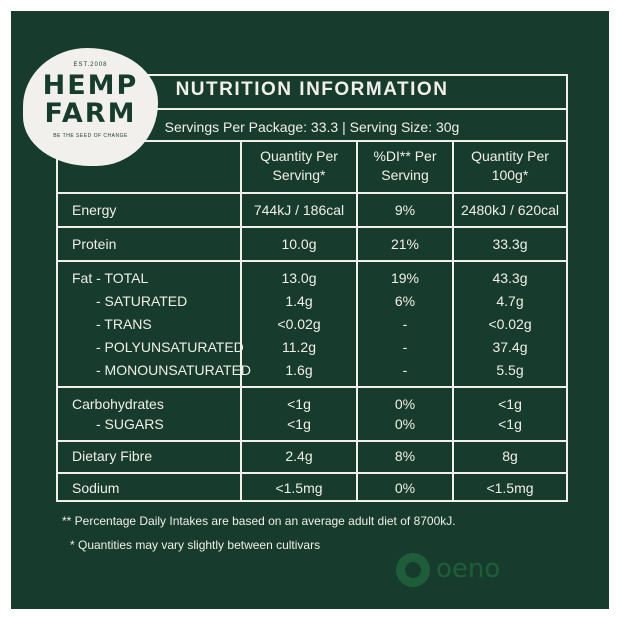 This screenshot has height=620, width=620. What do you see at coordinates (510, 301) in the screenshot?
I see `cell-saturated-100g: 4.7g` at bounding box center [510, 301].